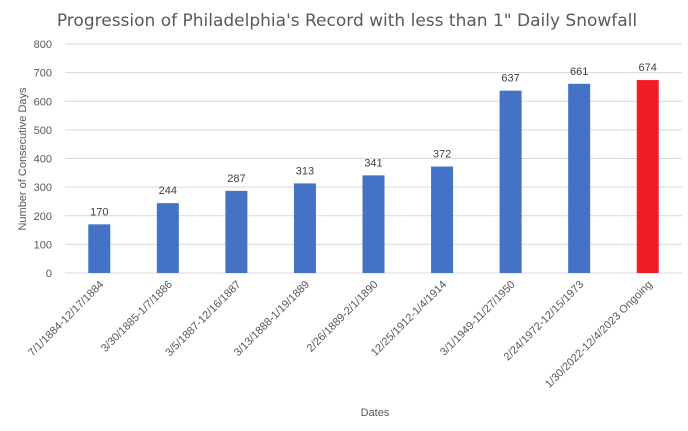 The width and height of the screenshot is (688, 431). What do you see at coordinates (579, 72) in the screenshot?
I see `data-label: 661` at bounding box center [579, 72].